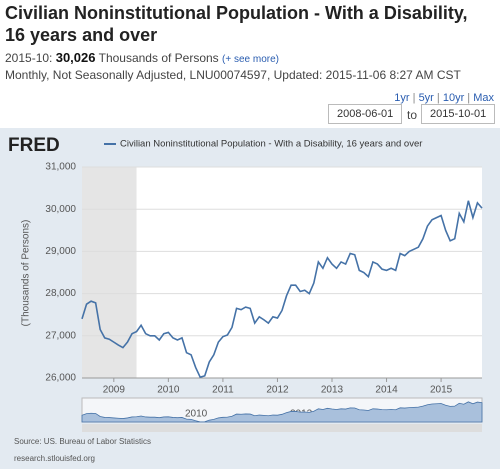 The height and width of the screenshot is (469, 500). Describe the element at coordinates (168, 390) in the screenshot. I see `x-tick-label: 2010` at that location.